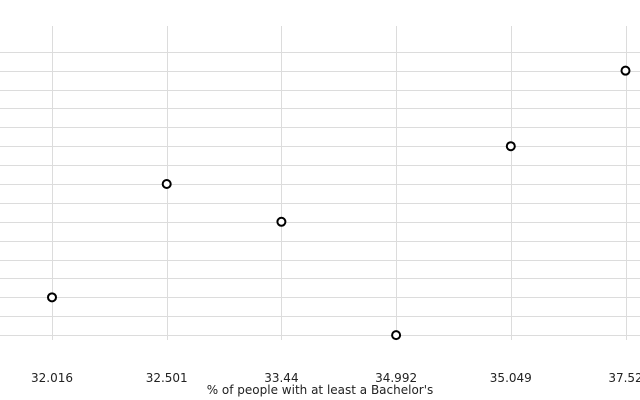  What do you see at coordinates (167, 378) in the screenshot?
I see `x-tick-label: 32.501` at bounding box center [167, 378].